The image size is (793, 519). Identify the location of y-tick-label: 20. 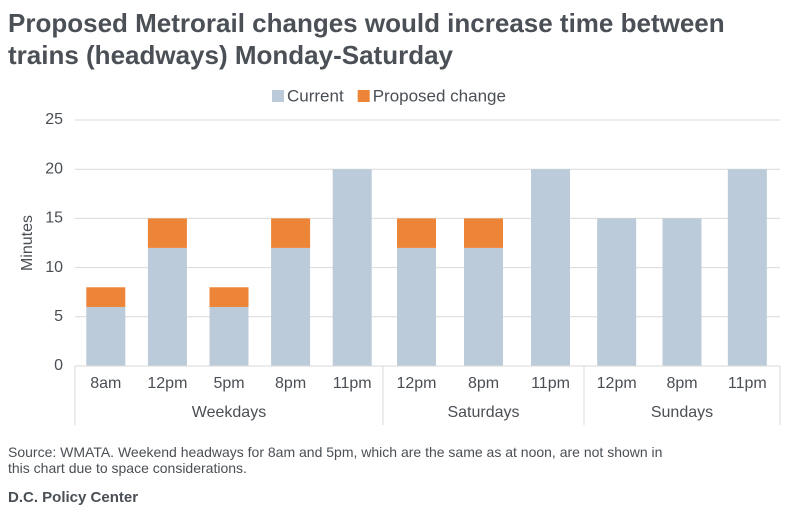
(54, 168).